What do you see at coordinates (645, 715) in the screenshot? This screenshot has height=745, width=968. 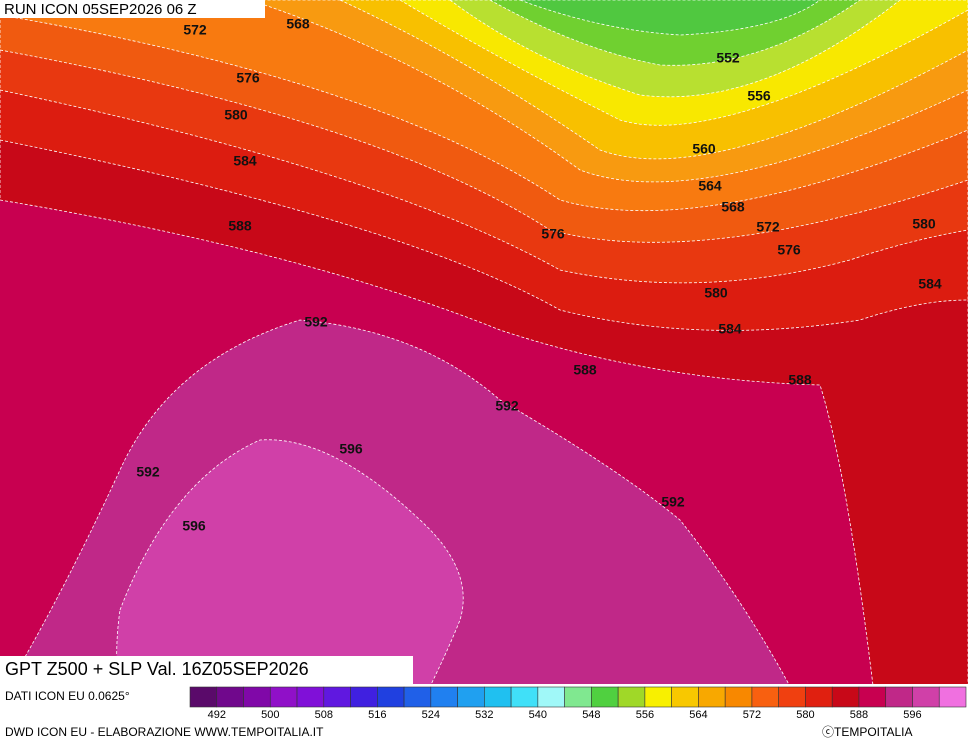 I see `colorbar-tick-label: 556` at bounding box center [645, 715].